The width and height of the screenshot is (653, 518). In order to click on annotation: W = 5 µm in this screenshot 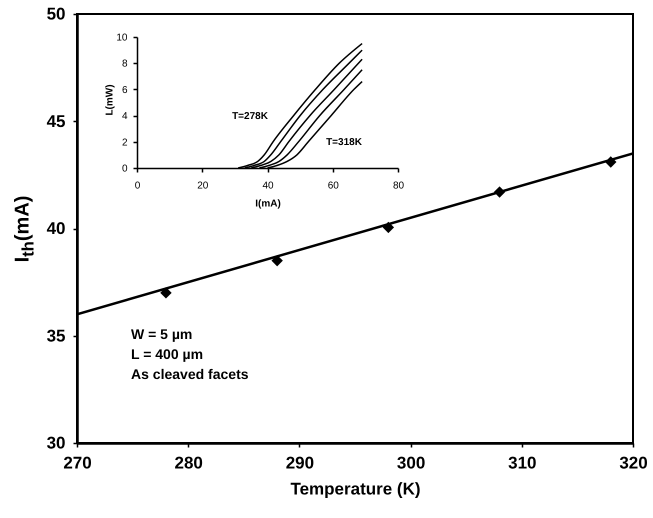, I will do `click(161, 334)`.